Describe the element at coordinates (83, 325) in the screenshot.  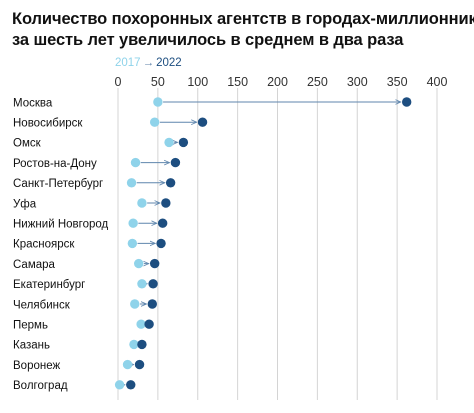
I see `row-12: Пермь` at that location.